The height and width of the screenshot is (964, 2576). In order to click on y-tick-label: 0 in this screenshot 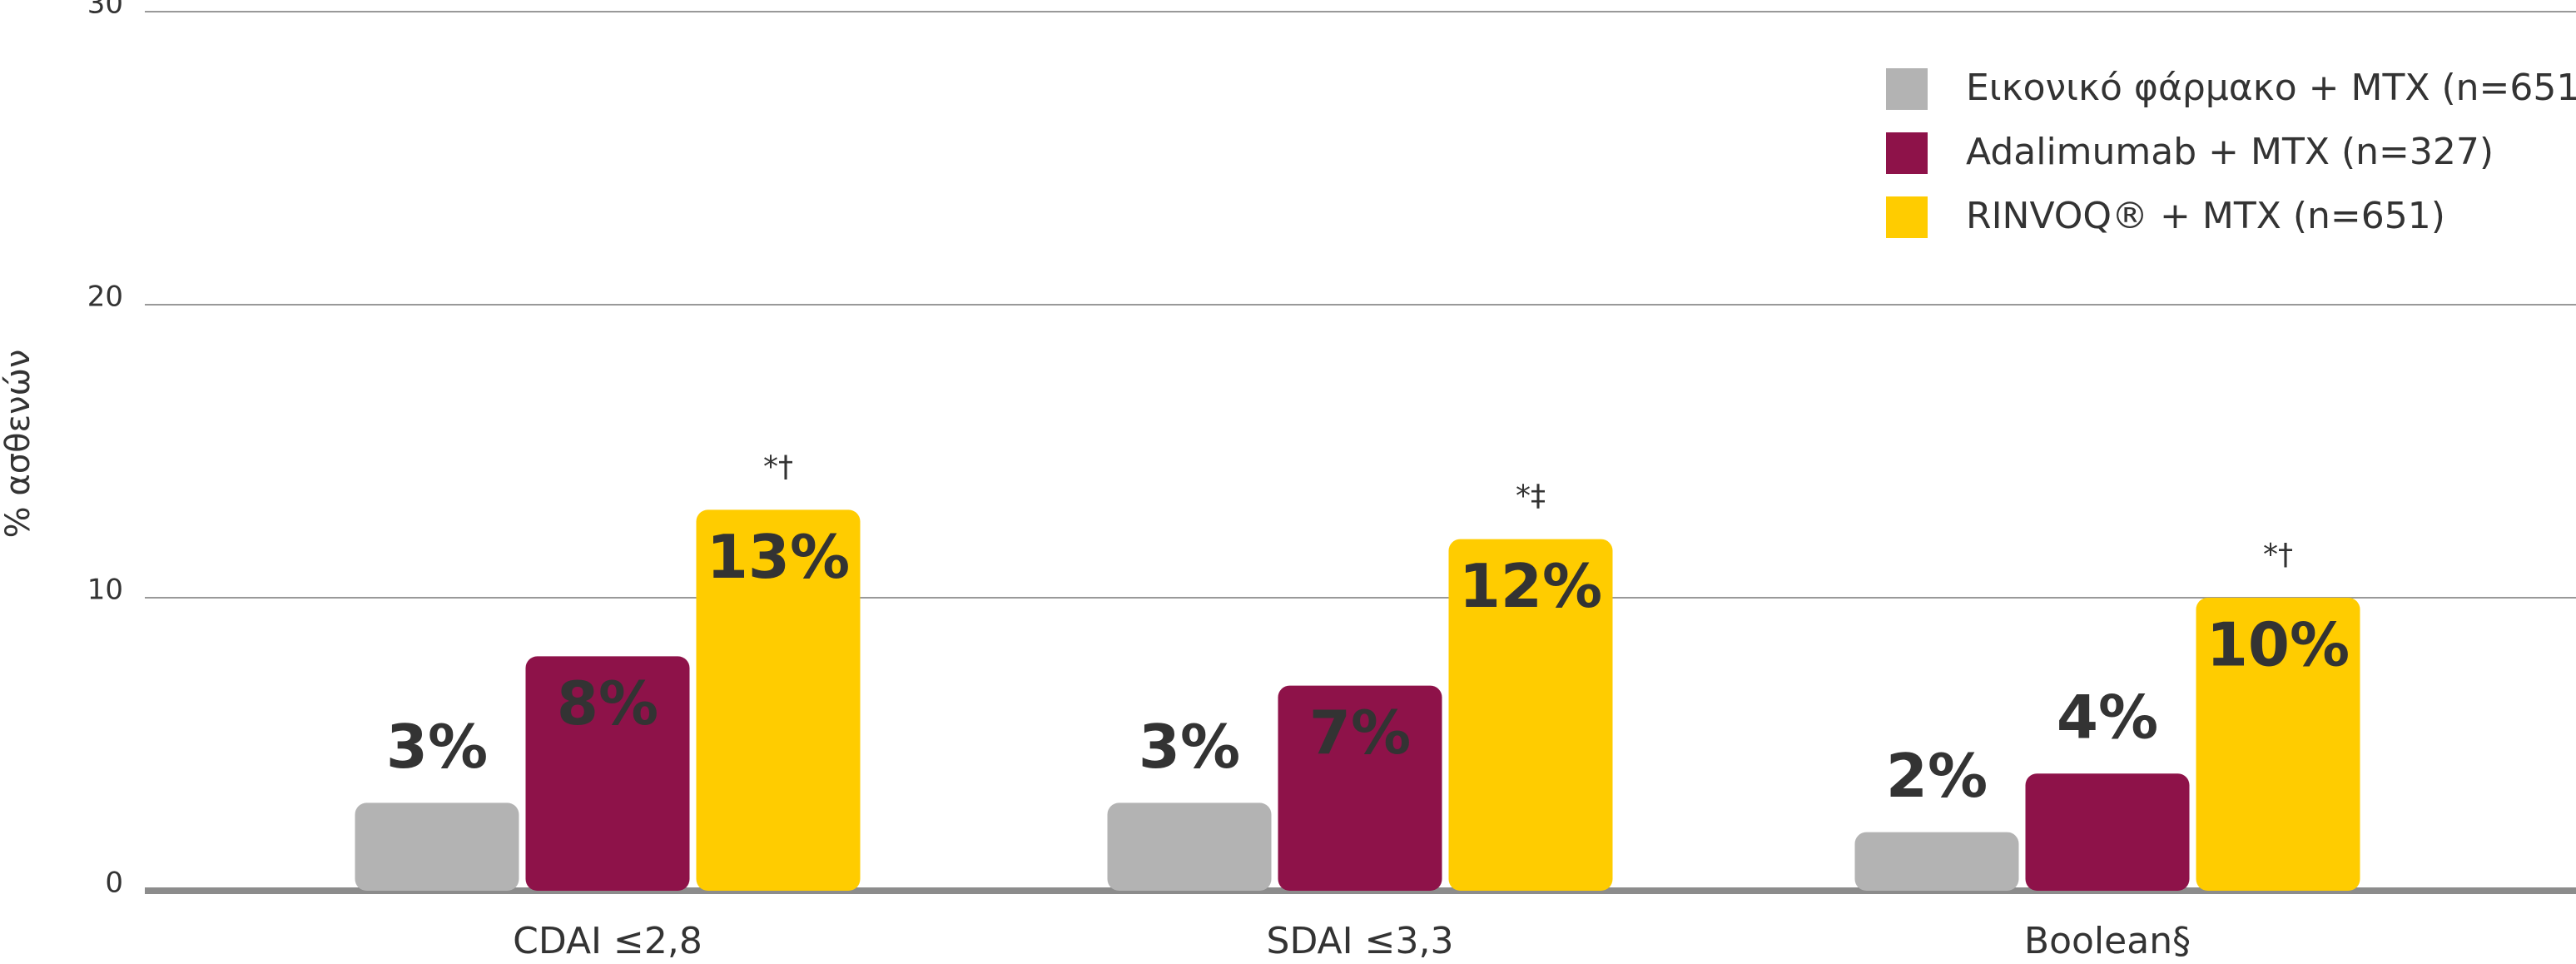, I will do `click(114, 883)`.